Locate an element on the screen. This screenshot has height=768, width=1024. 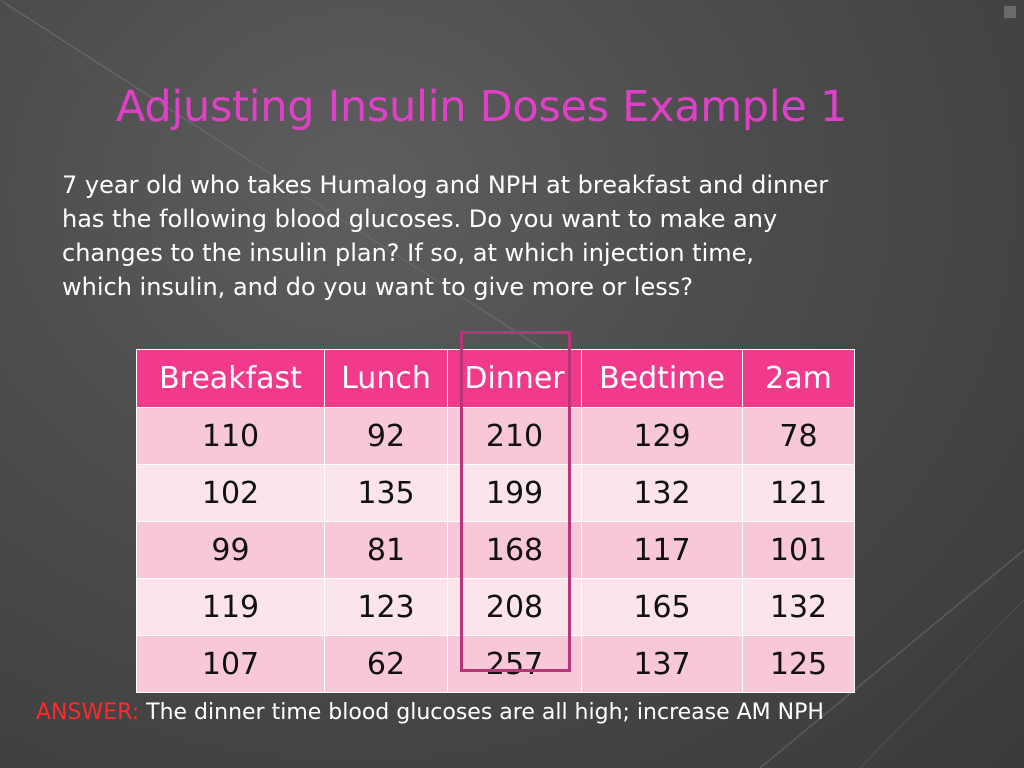
table-row: 119 123 208 165 132 is located at coordinates (495, 607).